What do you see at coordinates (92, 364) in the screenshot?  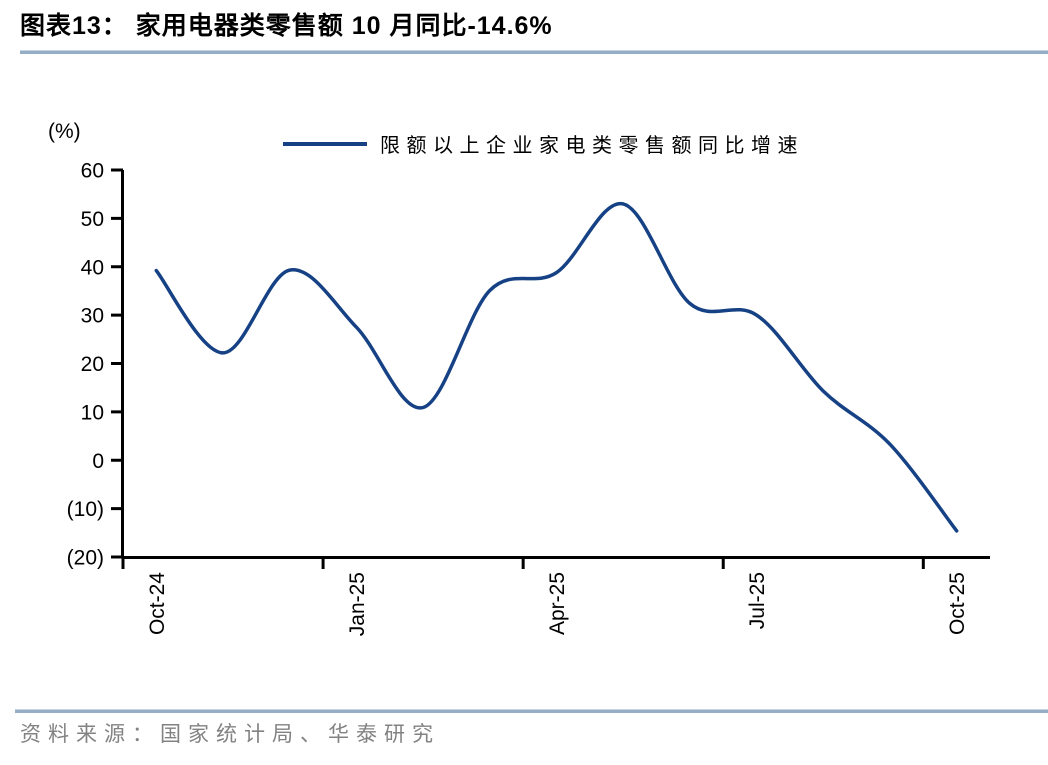 I see `y-tick-label: 20` at bounding box center [92, 364].